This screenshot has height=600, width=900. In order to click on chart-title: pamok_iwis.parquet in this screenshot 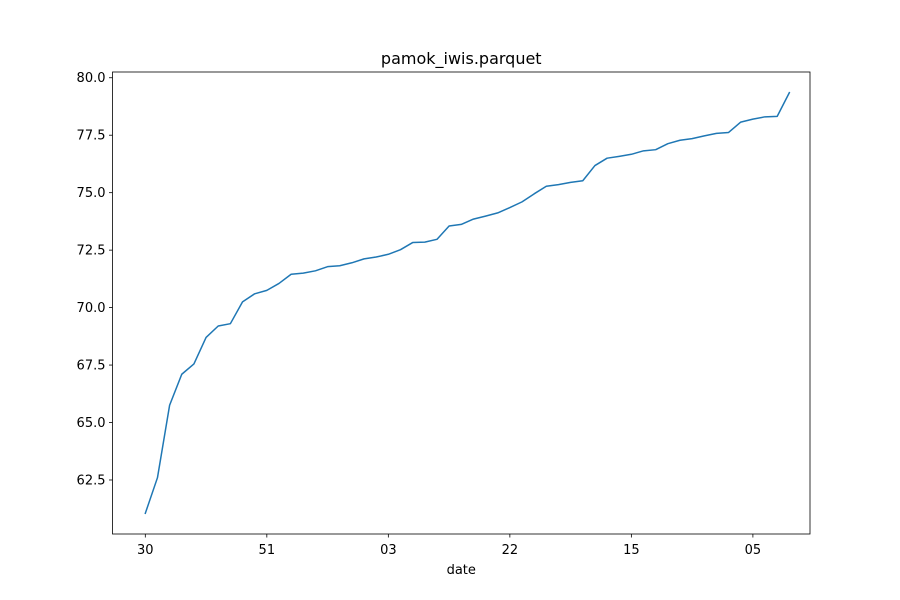, I will do `click(461, 59)`.